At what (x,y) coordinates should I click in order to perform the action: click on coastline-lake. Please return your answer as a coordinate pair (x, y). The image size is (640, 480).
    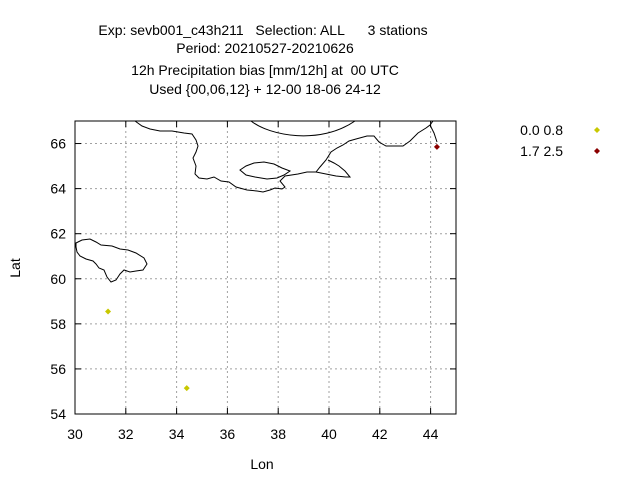
    Looking at the image, I should click on (111, 260).